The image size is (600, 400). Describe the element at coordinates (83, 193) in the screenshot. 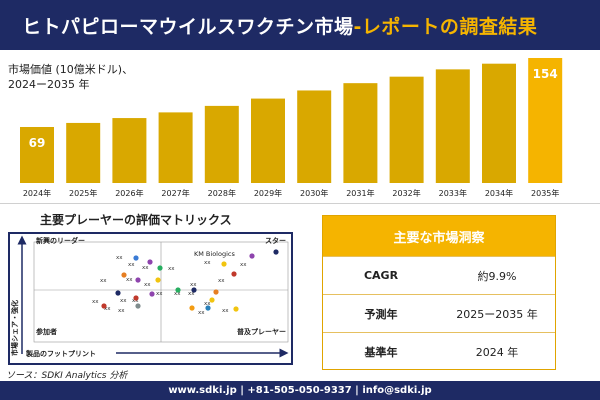

I see `x-tick-label: 2025年` at that location.